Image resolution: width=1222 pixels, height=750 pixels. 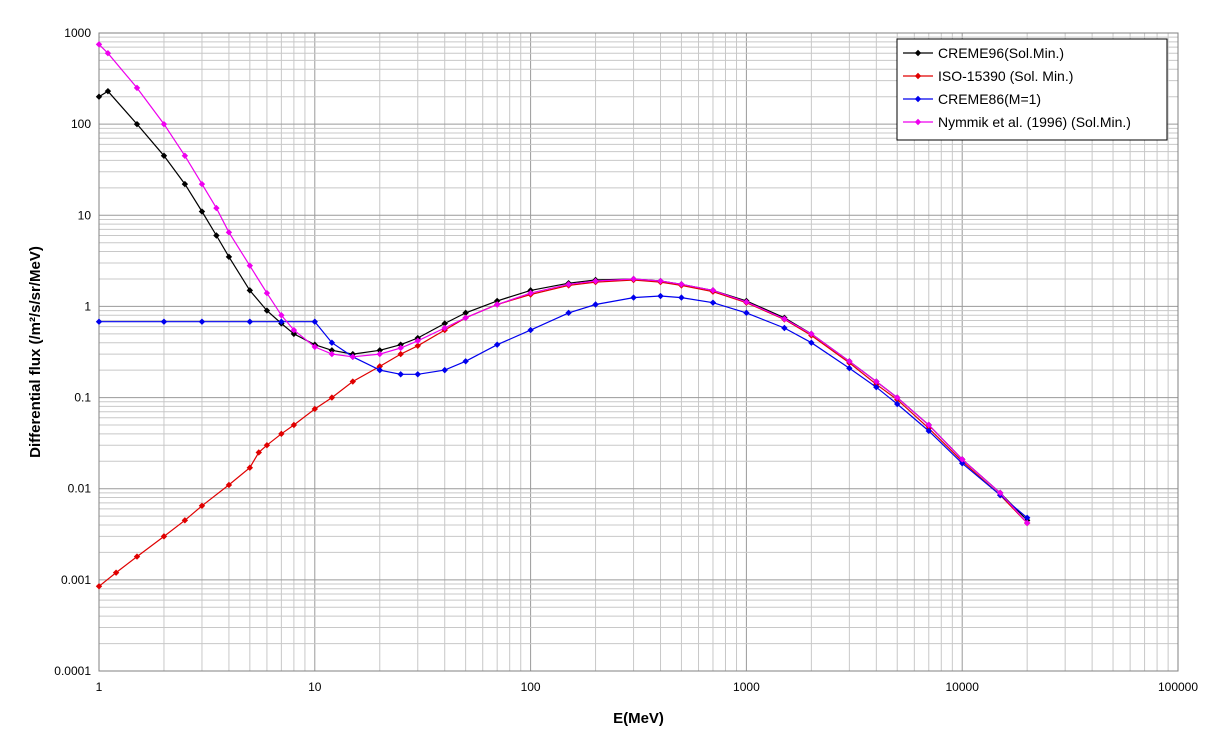 What do you see at coordinates (80, 489) in the screenshot?
I see `y-tick-label: 0.01` at bounding box center [80, 489].